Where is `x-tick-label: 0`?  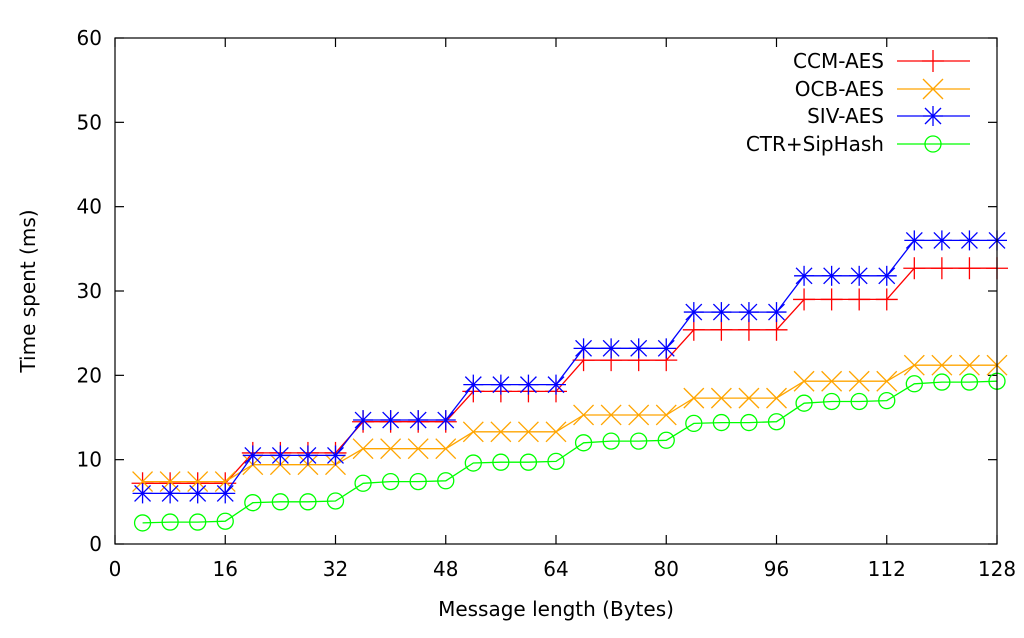 x-tick-label: 0 is located at coordinates (115, 569).